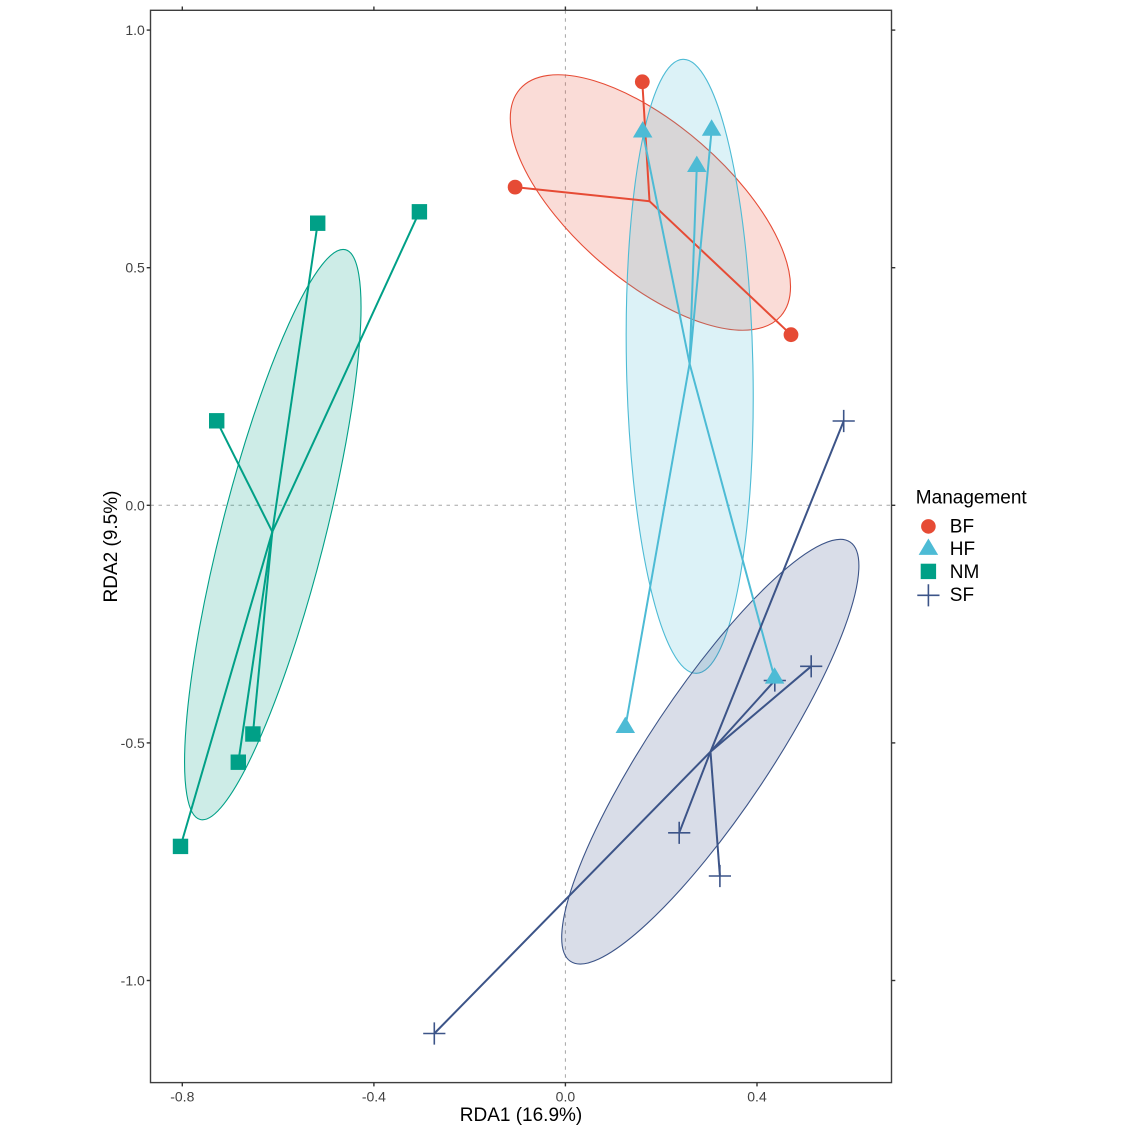  I want to click on svg-text: NM, so click(965, 572).